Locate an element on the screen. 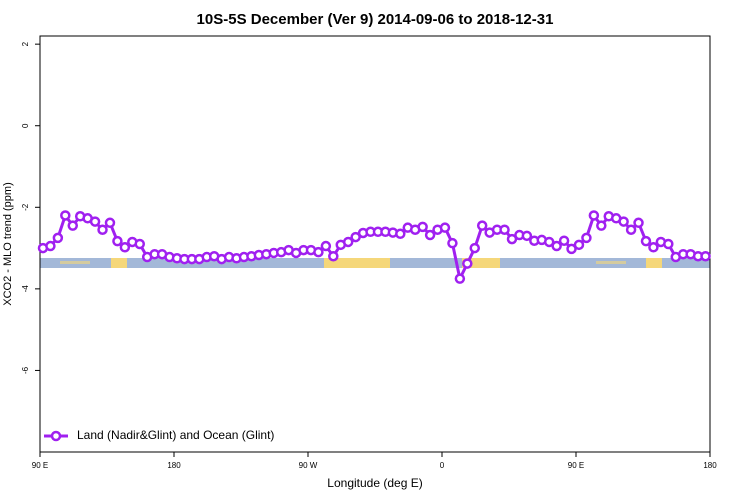 This screenshot has height=500, width=750. y-axis-label: XCO2 - MLO trend (ppm) is located at coordinates (8, 243).